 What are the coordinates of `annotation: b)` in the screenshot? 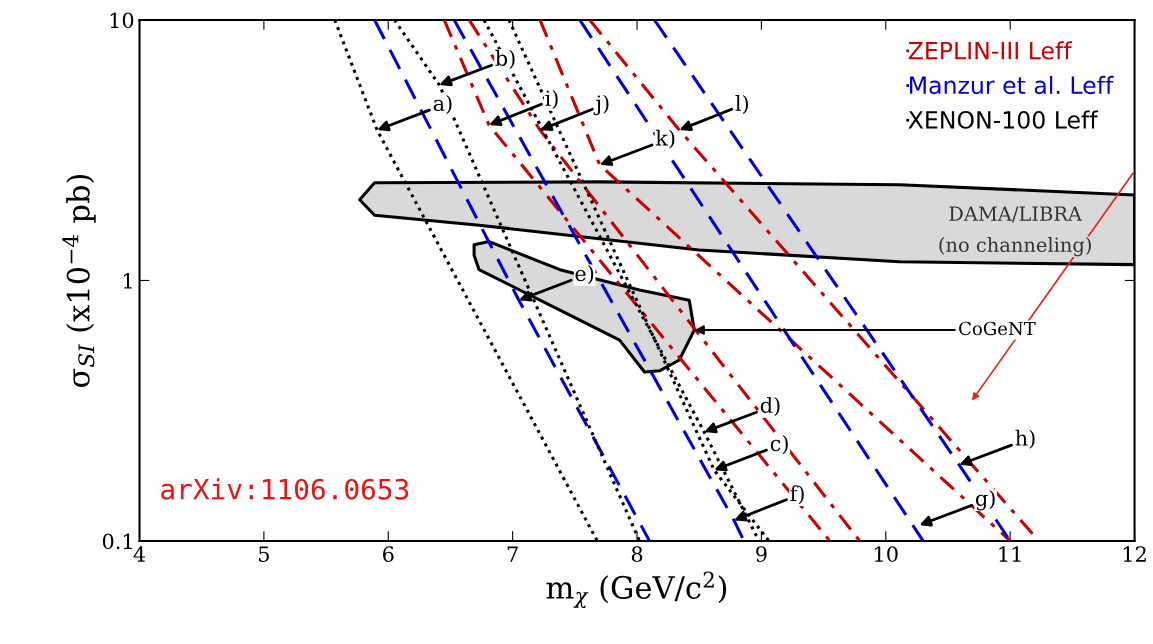 It's located at (505, 59).